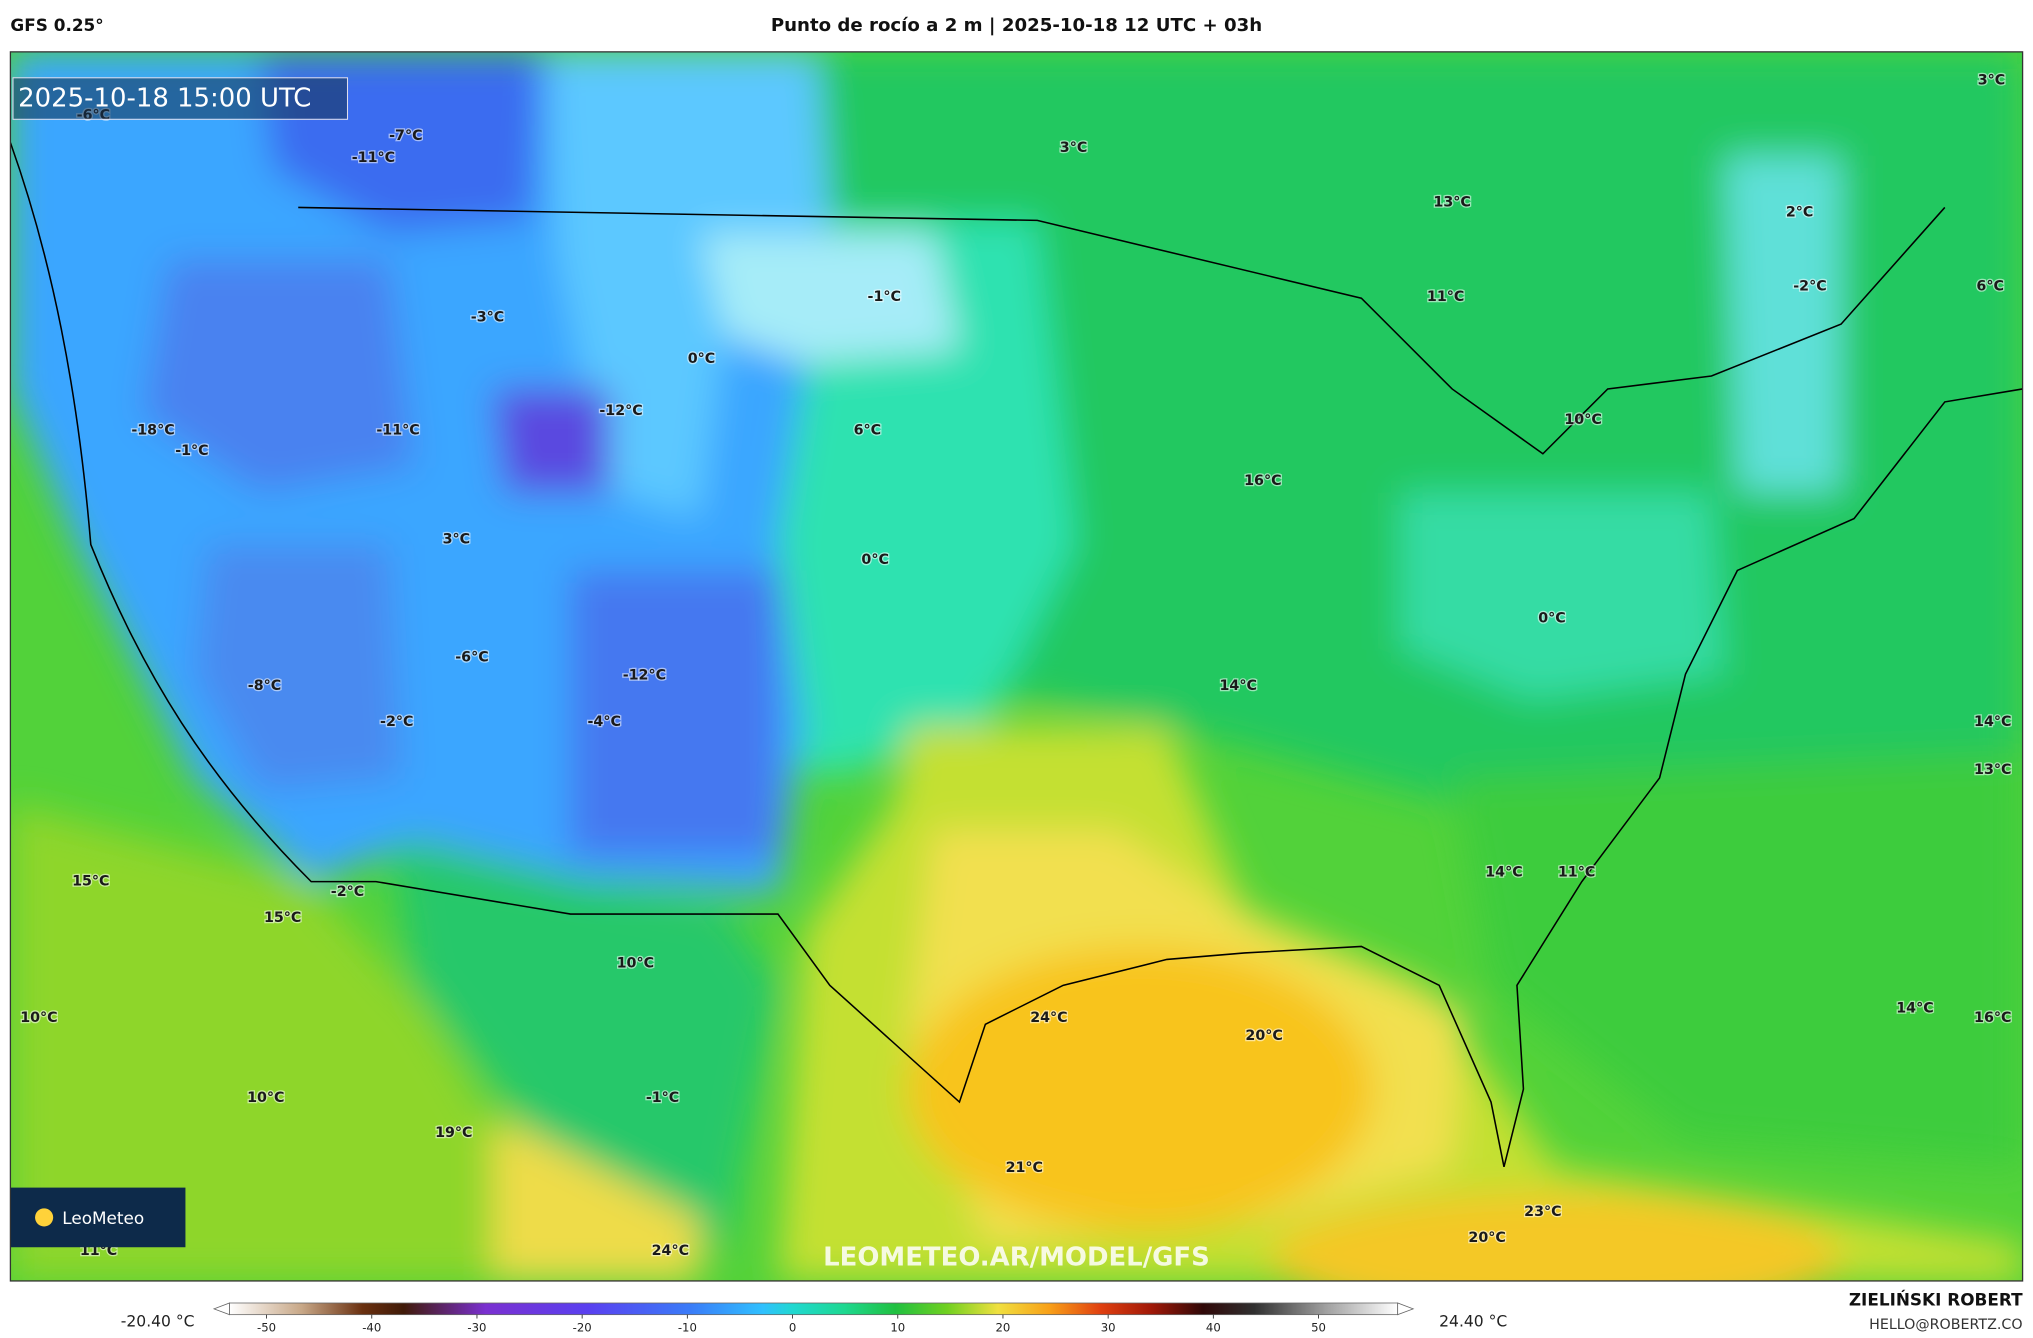 This screenshot has height=1338, width=2033. Describe the element at coordinates (582, 1328) in the screenshot. I see `colorbar-tick-label: -20` at that location.